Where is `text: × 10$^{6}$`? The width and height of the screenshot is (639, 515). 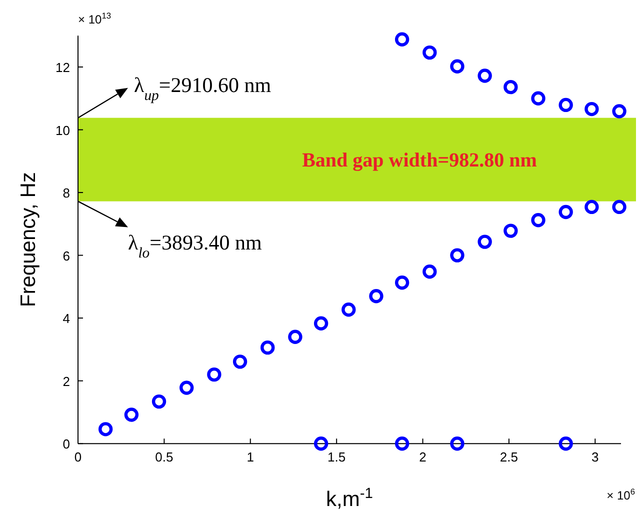 text: × 10$^{6}$ is located at coordinates (621, 494).